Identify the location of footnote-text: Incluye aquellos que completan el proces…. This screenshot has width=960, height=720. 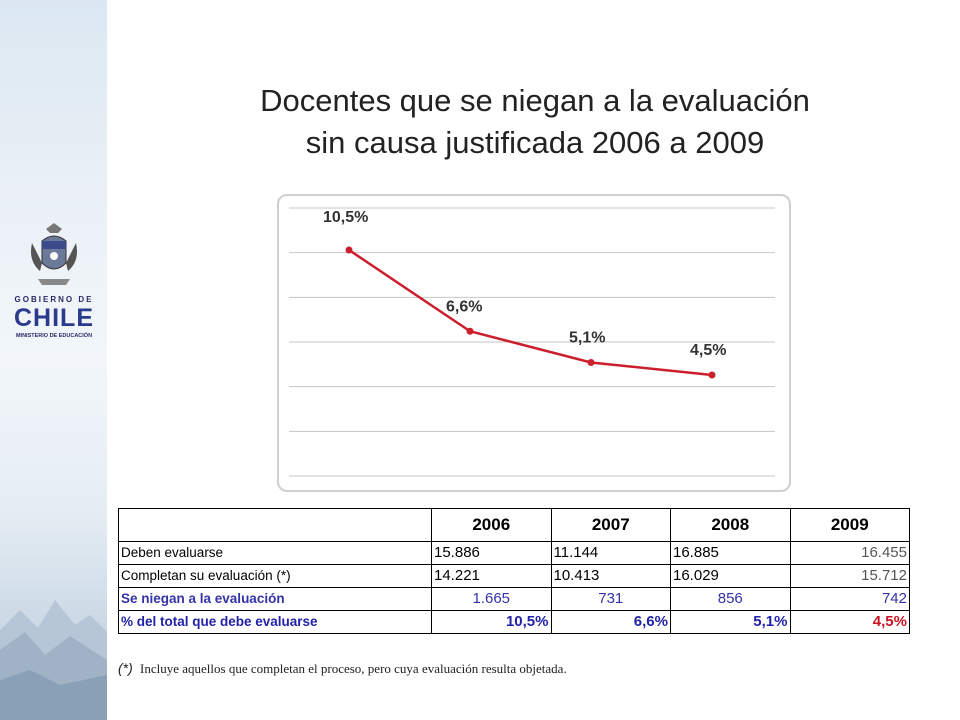
(353, 668).